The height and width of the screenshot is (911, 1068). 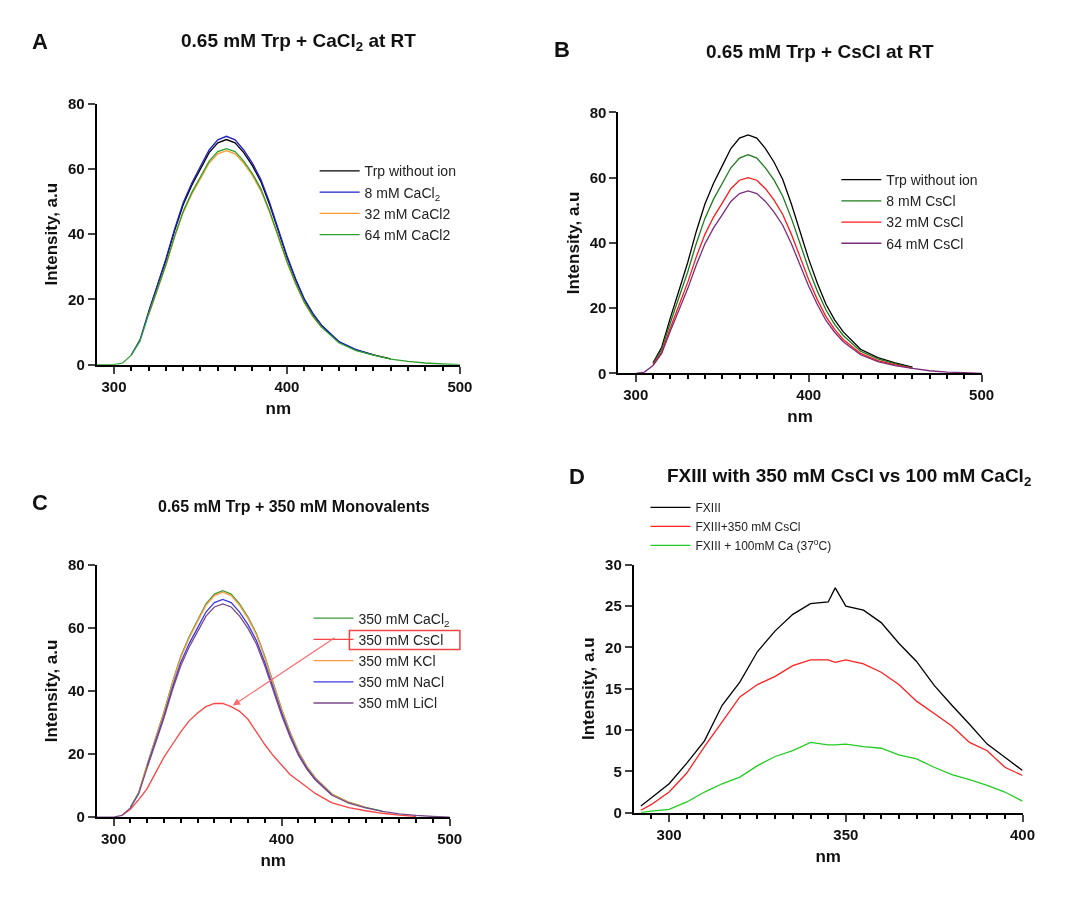 What do you see at coordinates (613, 688) in the screenshot?
I see `y-tick-label: 15` at bounding box center [613, 688].